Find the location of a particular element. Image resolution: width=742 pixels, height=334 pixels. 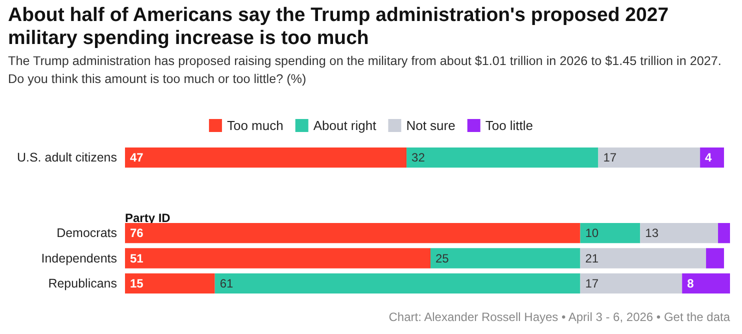

data-label: 47 is located at coordinates (137, 157).